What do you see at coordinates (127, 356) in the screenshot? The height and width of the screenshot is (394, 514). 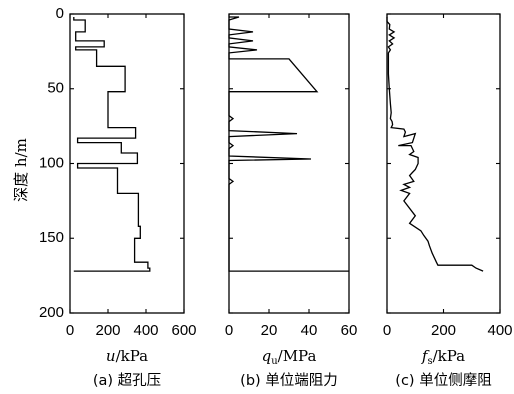 I see `x-axis-label: u/kPa` at bounding box center [127, 356].